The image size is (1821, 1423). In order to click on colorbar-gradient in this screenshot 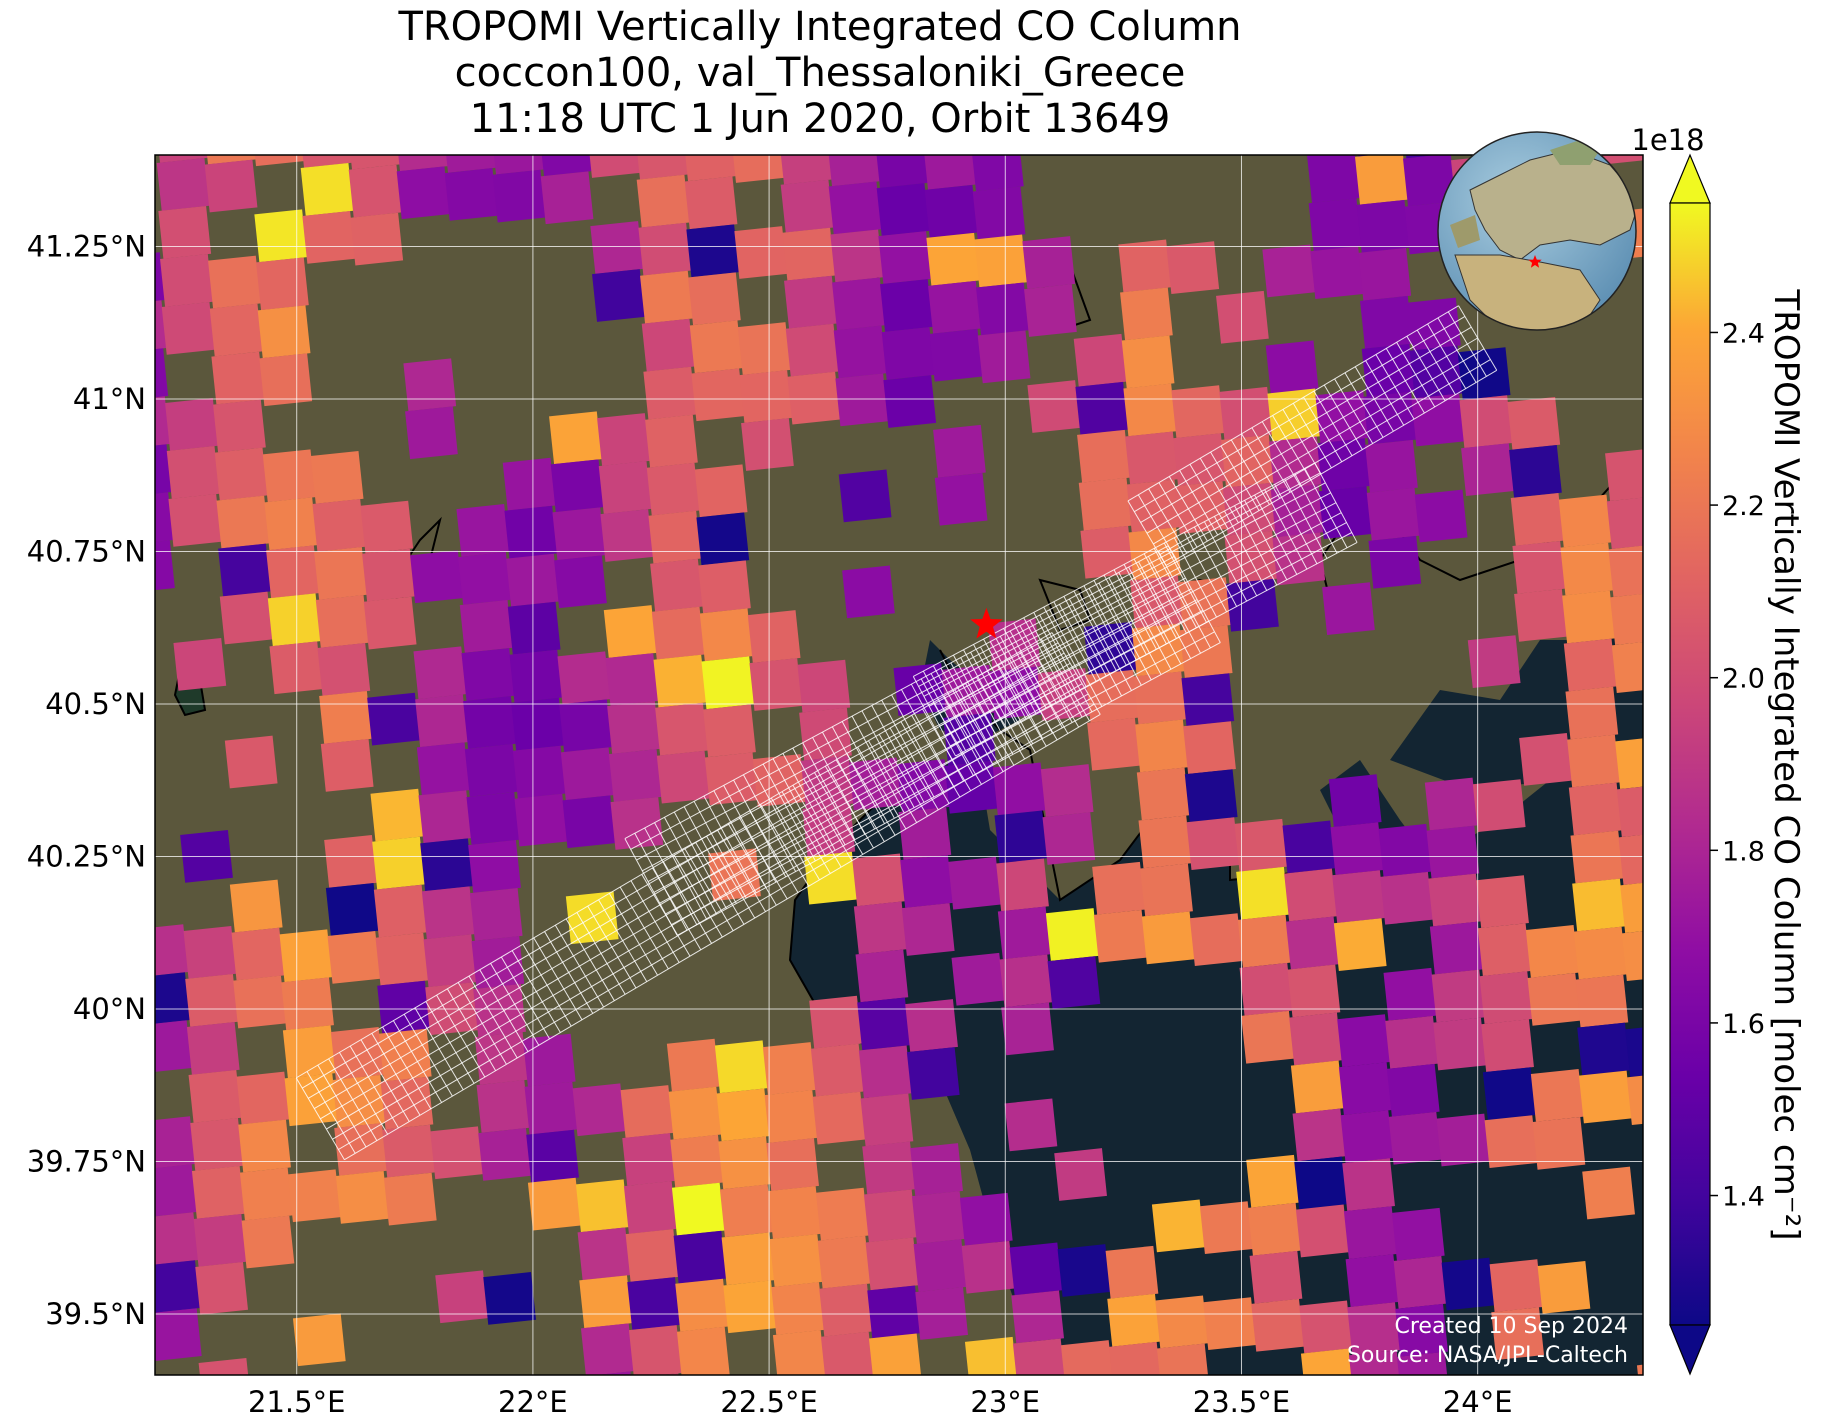, I will do `click(1690, 764)`.